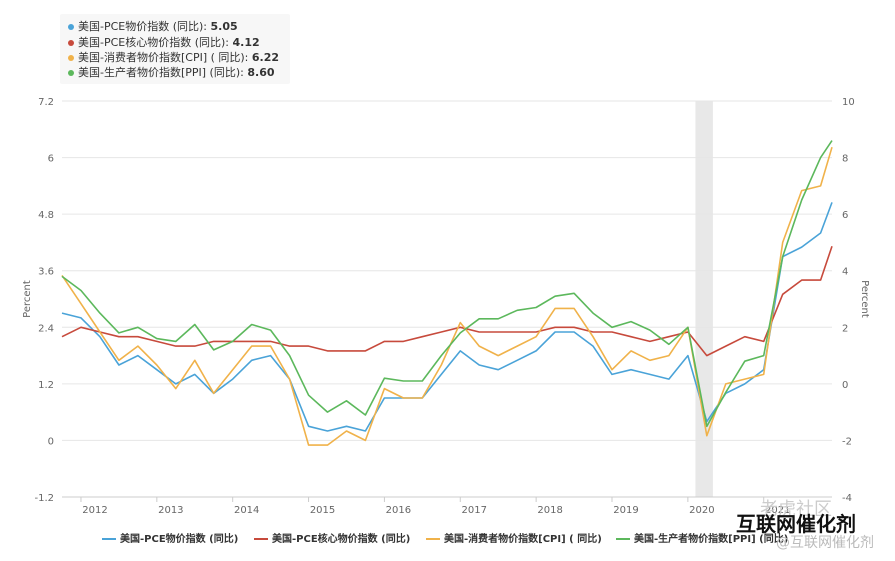 Image resolution: width=895 pixels, height=561 pixels. Describe the element at coordinates (825, 543) in the screenshot. I see `watermark-sub: @互联网催化剂` at that location.